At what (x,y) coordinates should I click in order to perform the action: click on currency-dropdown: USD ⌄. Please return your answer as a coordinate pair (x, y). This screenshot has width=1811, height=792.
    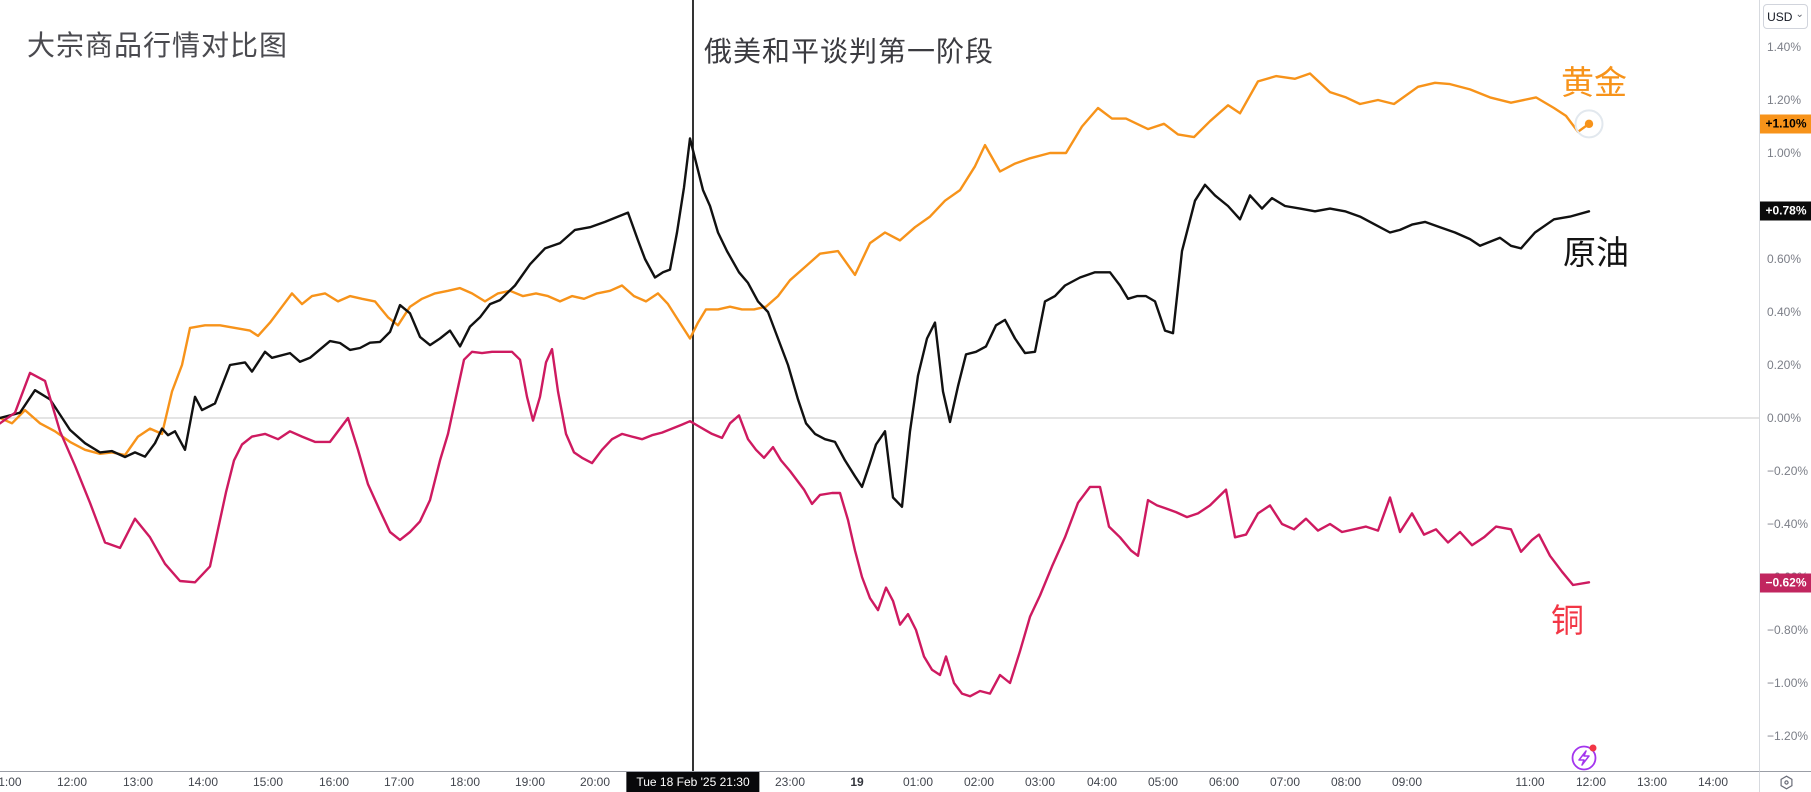
    Looking at the image, I should click on (1785, 16).